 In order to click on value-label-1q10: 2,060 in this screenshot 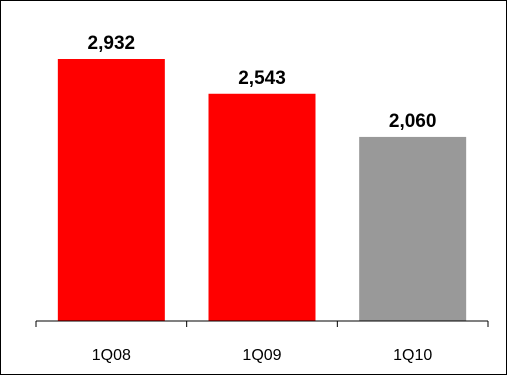, I will do `click(413, 121)`.